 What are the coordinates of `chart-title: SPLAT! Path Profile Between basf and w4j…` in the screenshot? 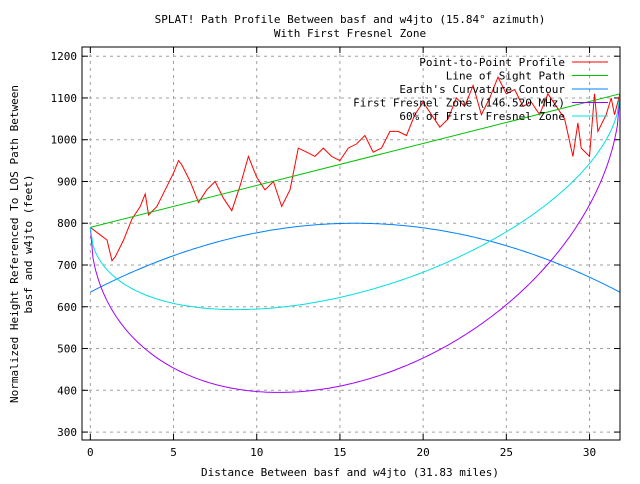 It's located at (350, 19).